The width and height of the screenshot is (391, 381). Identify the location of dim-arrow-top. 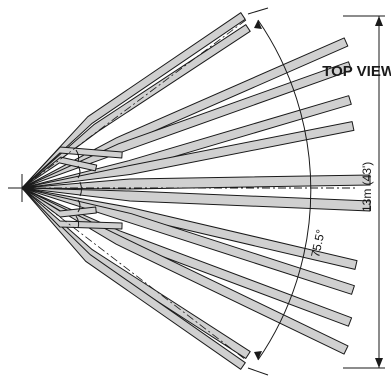
(379, 21).